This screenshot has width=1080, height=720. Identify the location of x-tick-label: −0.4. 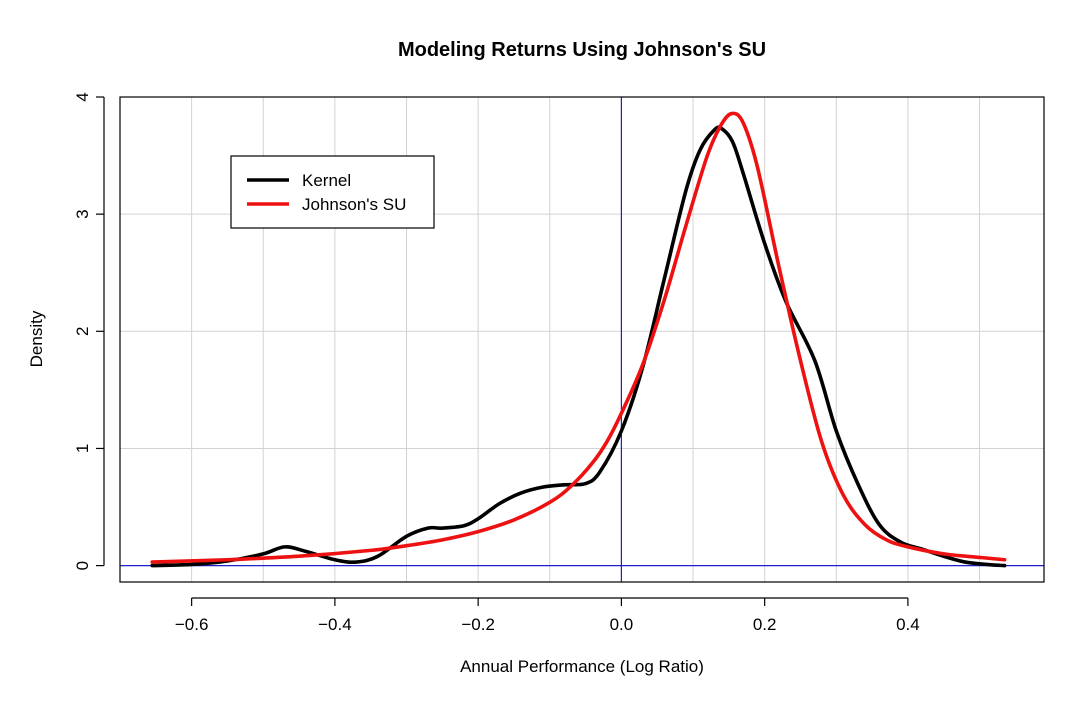
(335, 624).